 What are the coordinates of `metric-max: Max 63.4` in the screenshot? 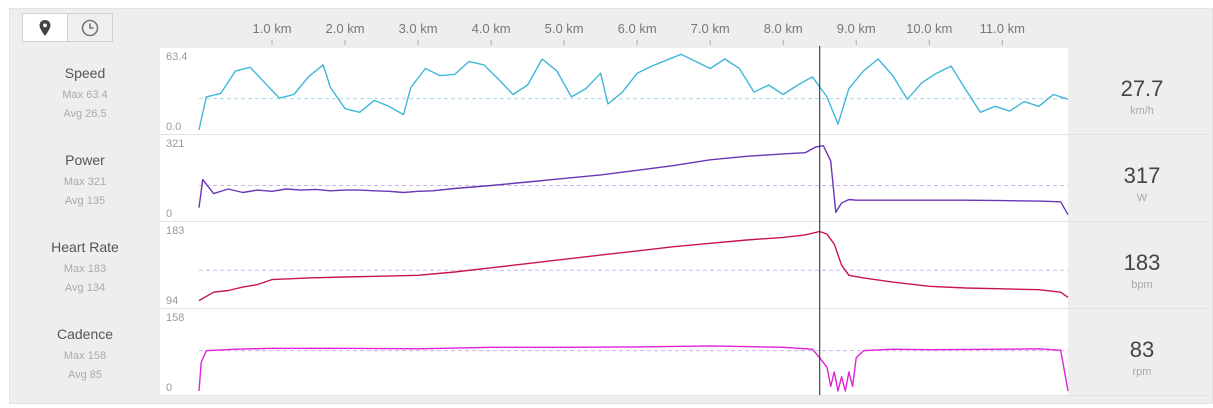 It's located at (85, 95).